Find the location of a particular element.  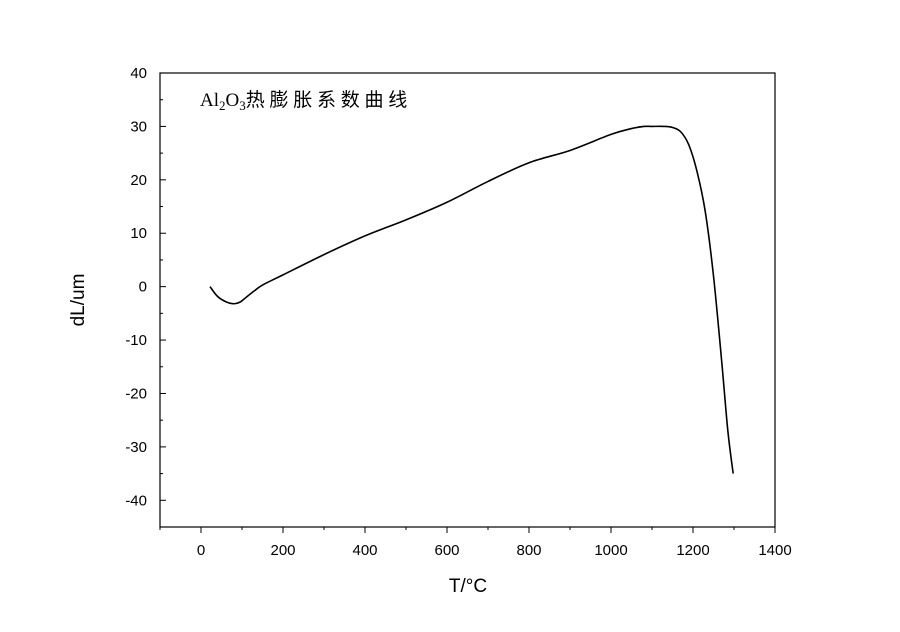

annotation-suffix: 热 膨 胀 系 数 曲 线 is located at coordinates (327, 100).